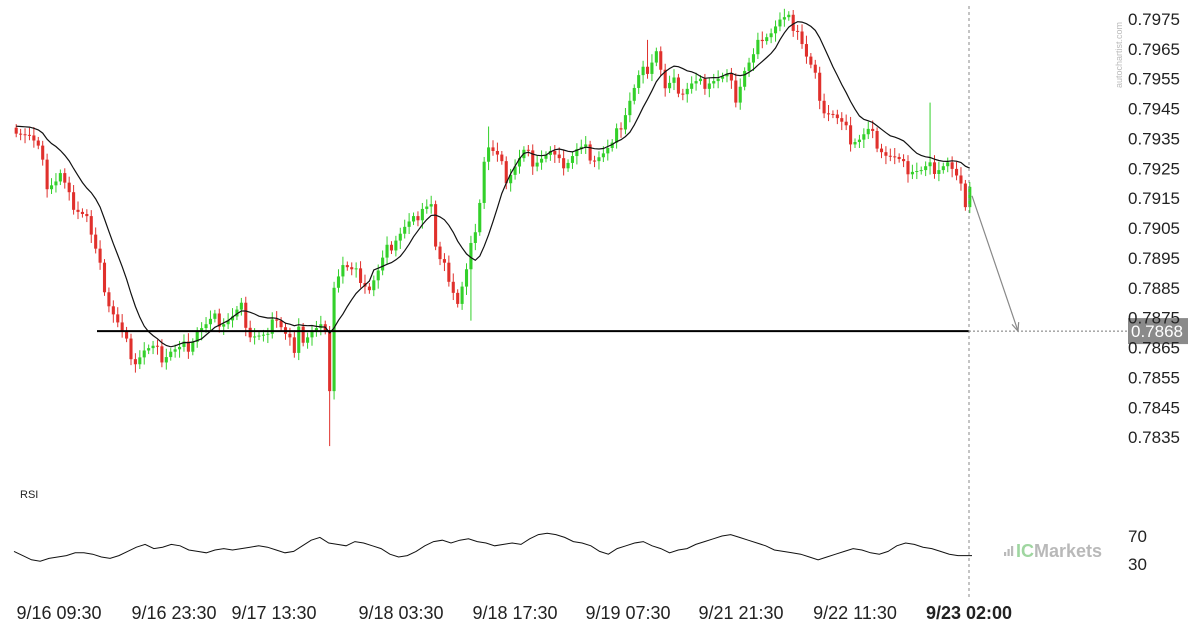 The image size is (1200, 630). Describe the element at coordinates (1154, 407) in the screenshot. I see `price-tick-label: 0.7845` at that location.